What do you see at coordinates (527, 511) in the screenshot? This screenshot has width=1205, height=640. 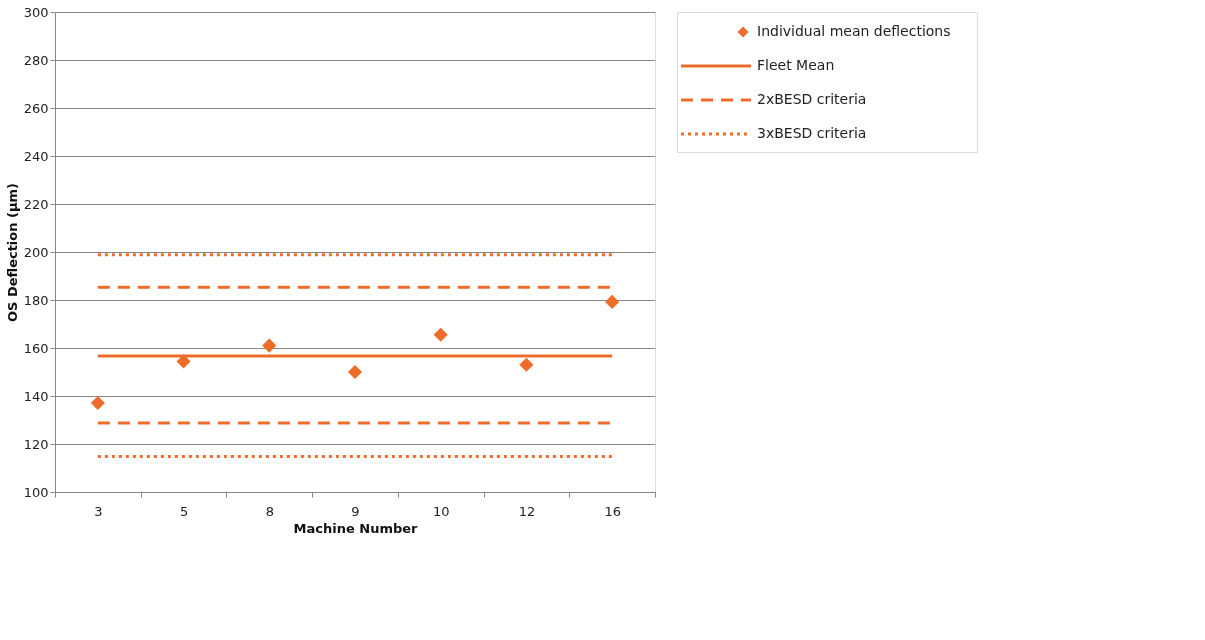 I see `x-tick-label: 12` at bounding box center [527, 511].